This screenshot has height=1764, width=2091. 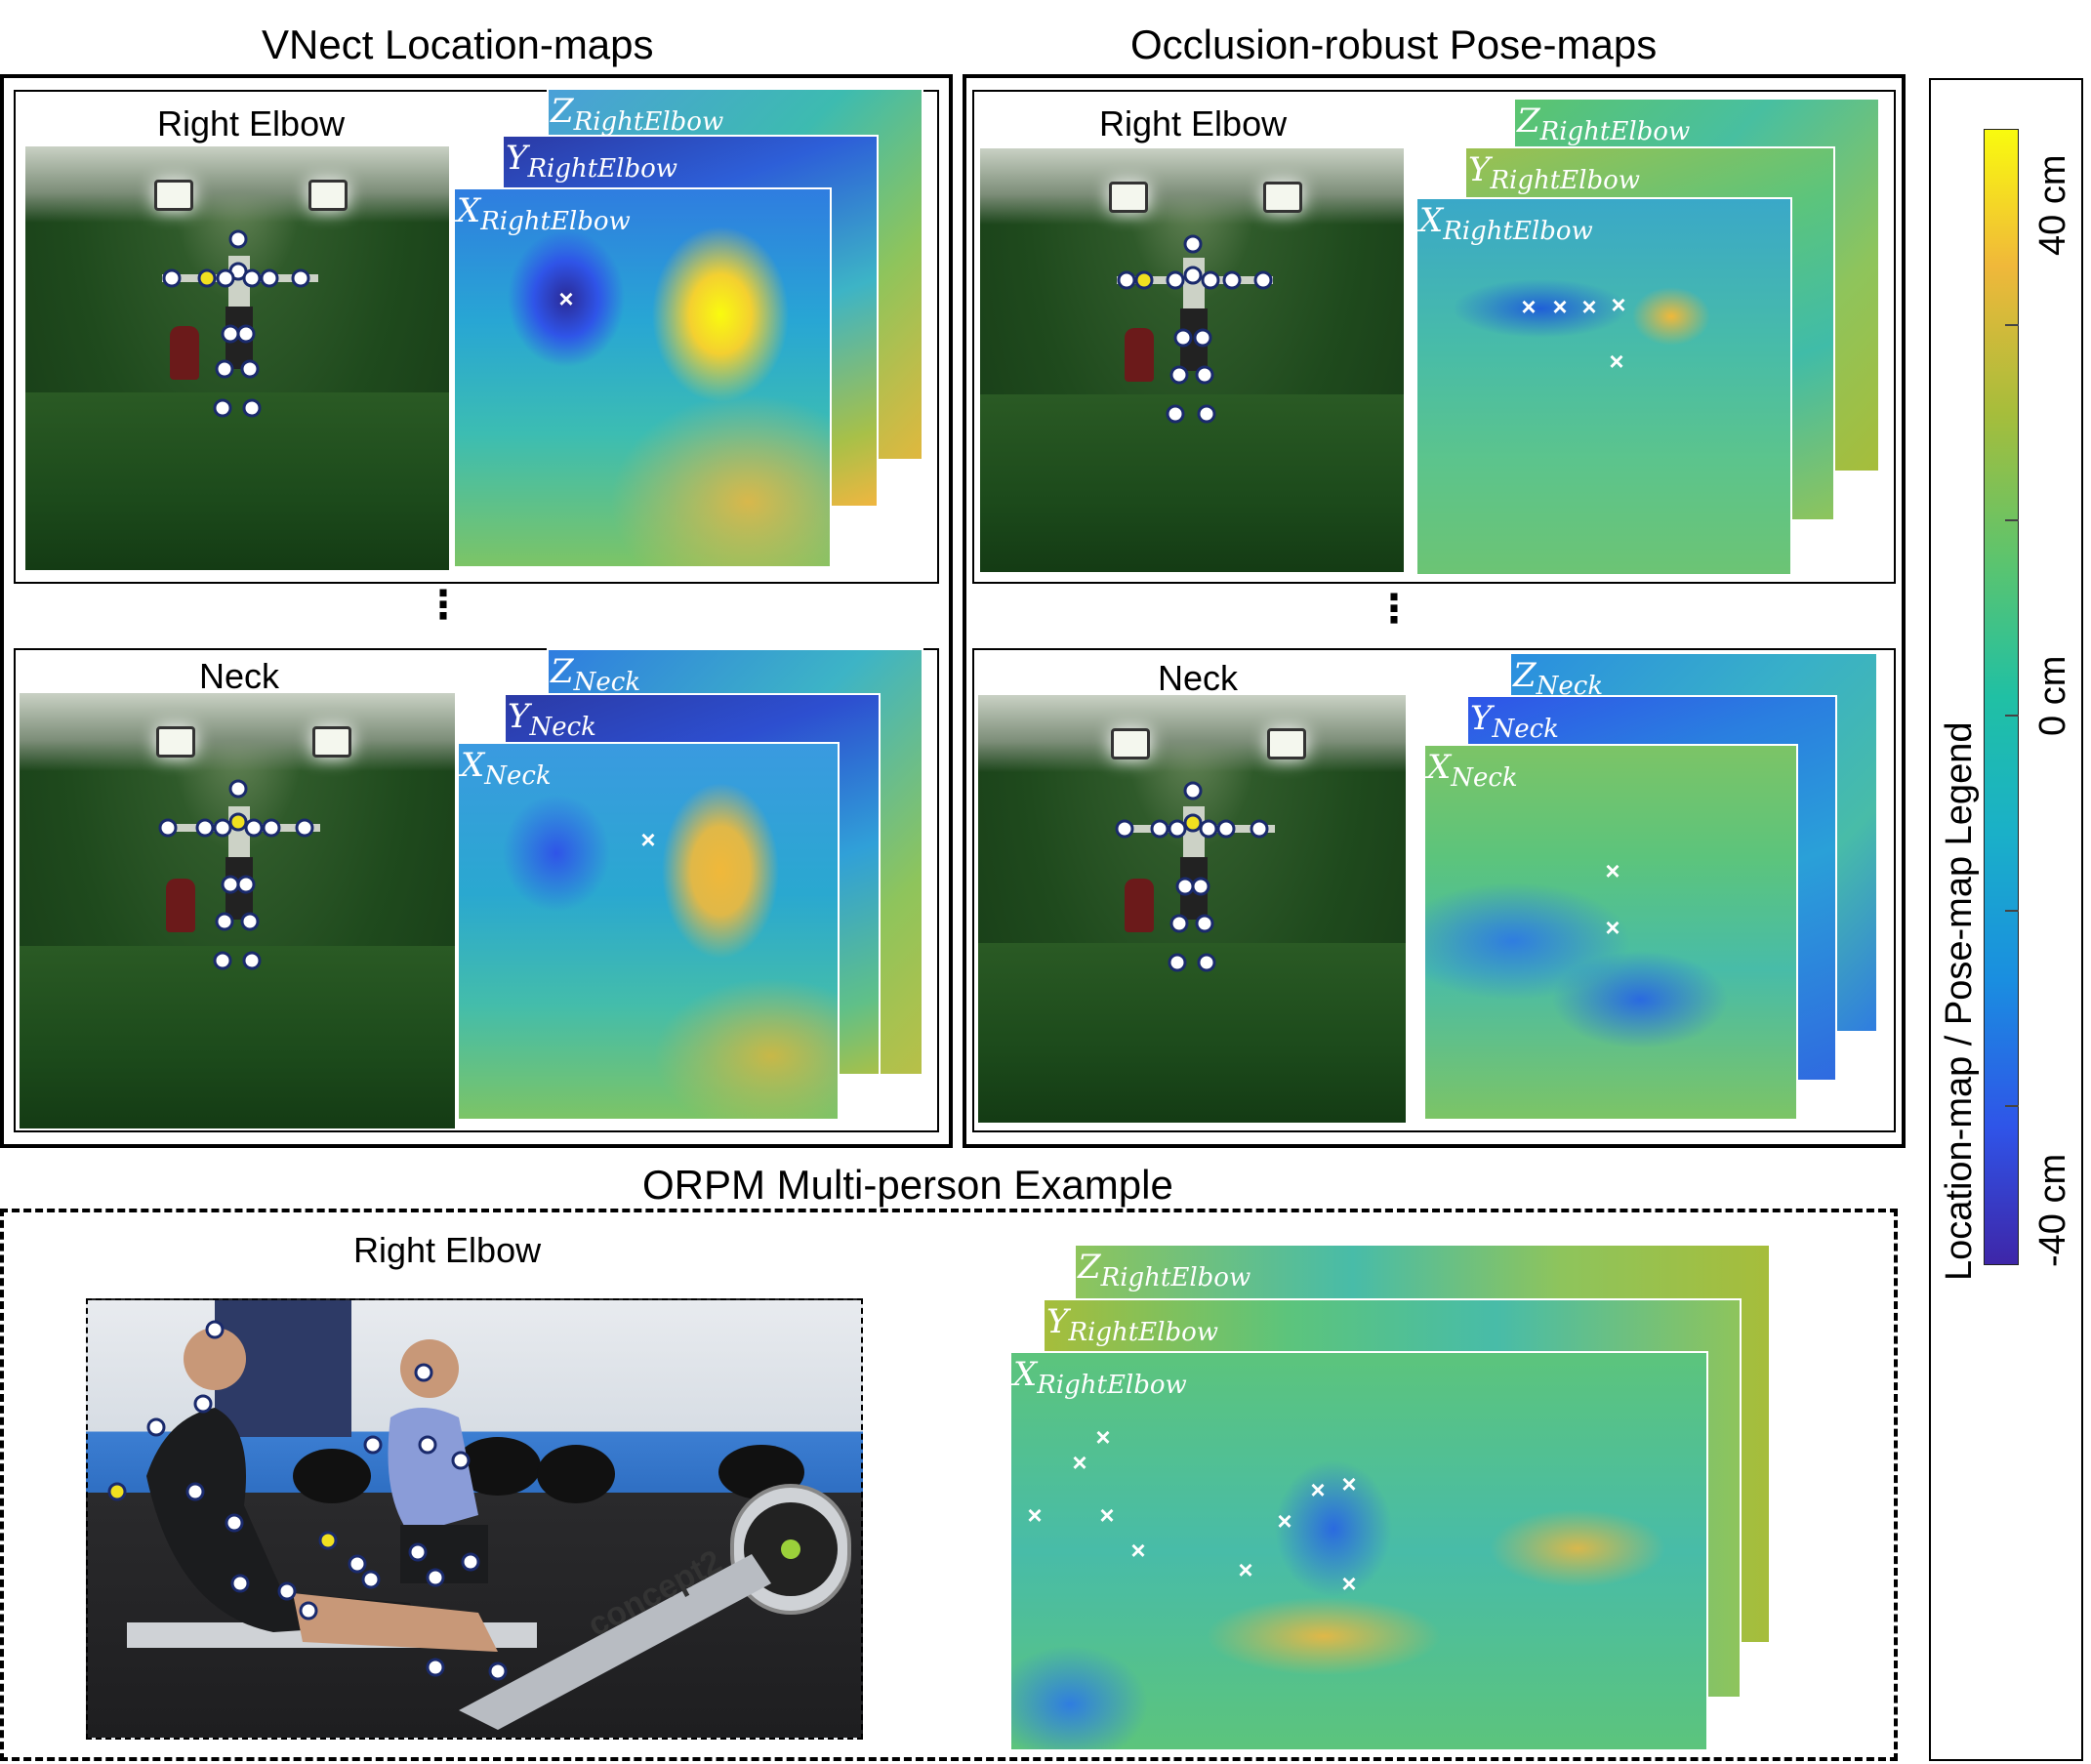 I want to click on orpm-x-neck-label: XNeck, so click(x=1472, y=770).